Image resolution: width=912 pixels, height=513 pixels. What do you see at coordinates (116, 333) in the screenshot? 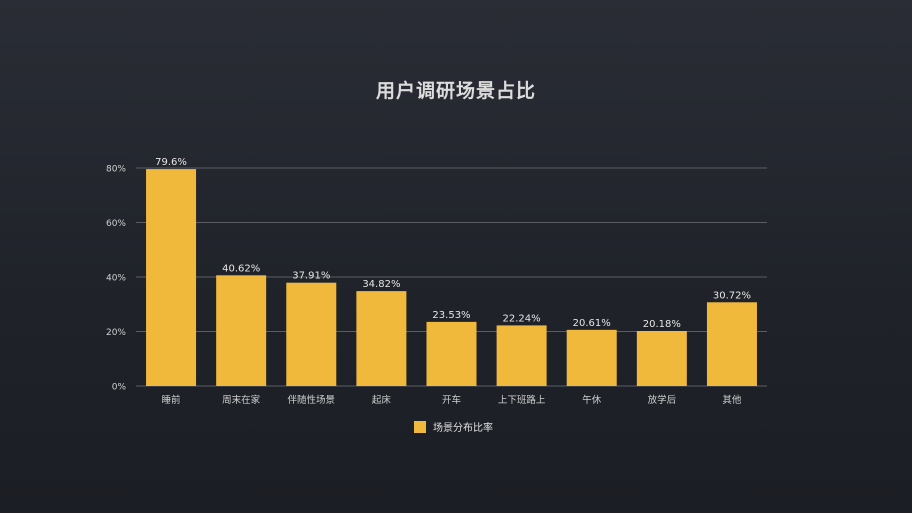
I see `y-tick-label: 20%` at bounding box center [116, 333].